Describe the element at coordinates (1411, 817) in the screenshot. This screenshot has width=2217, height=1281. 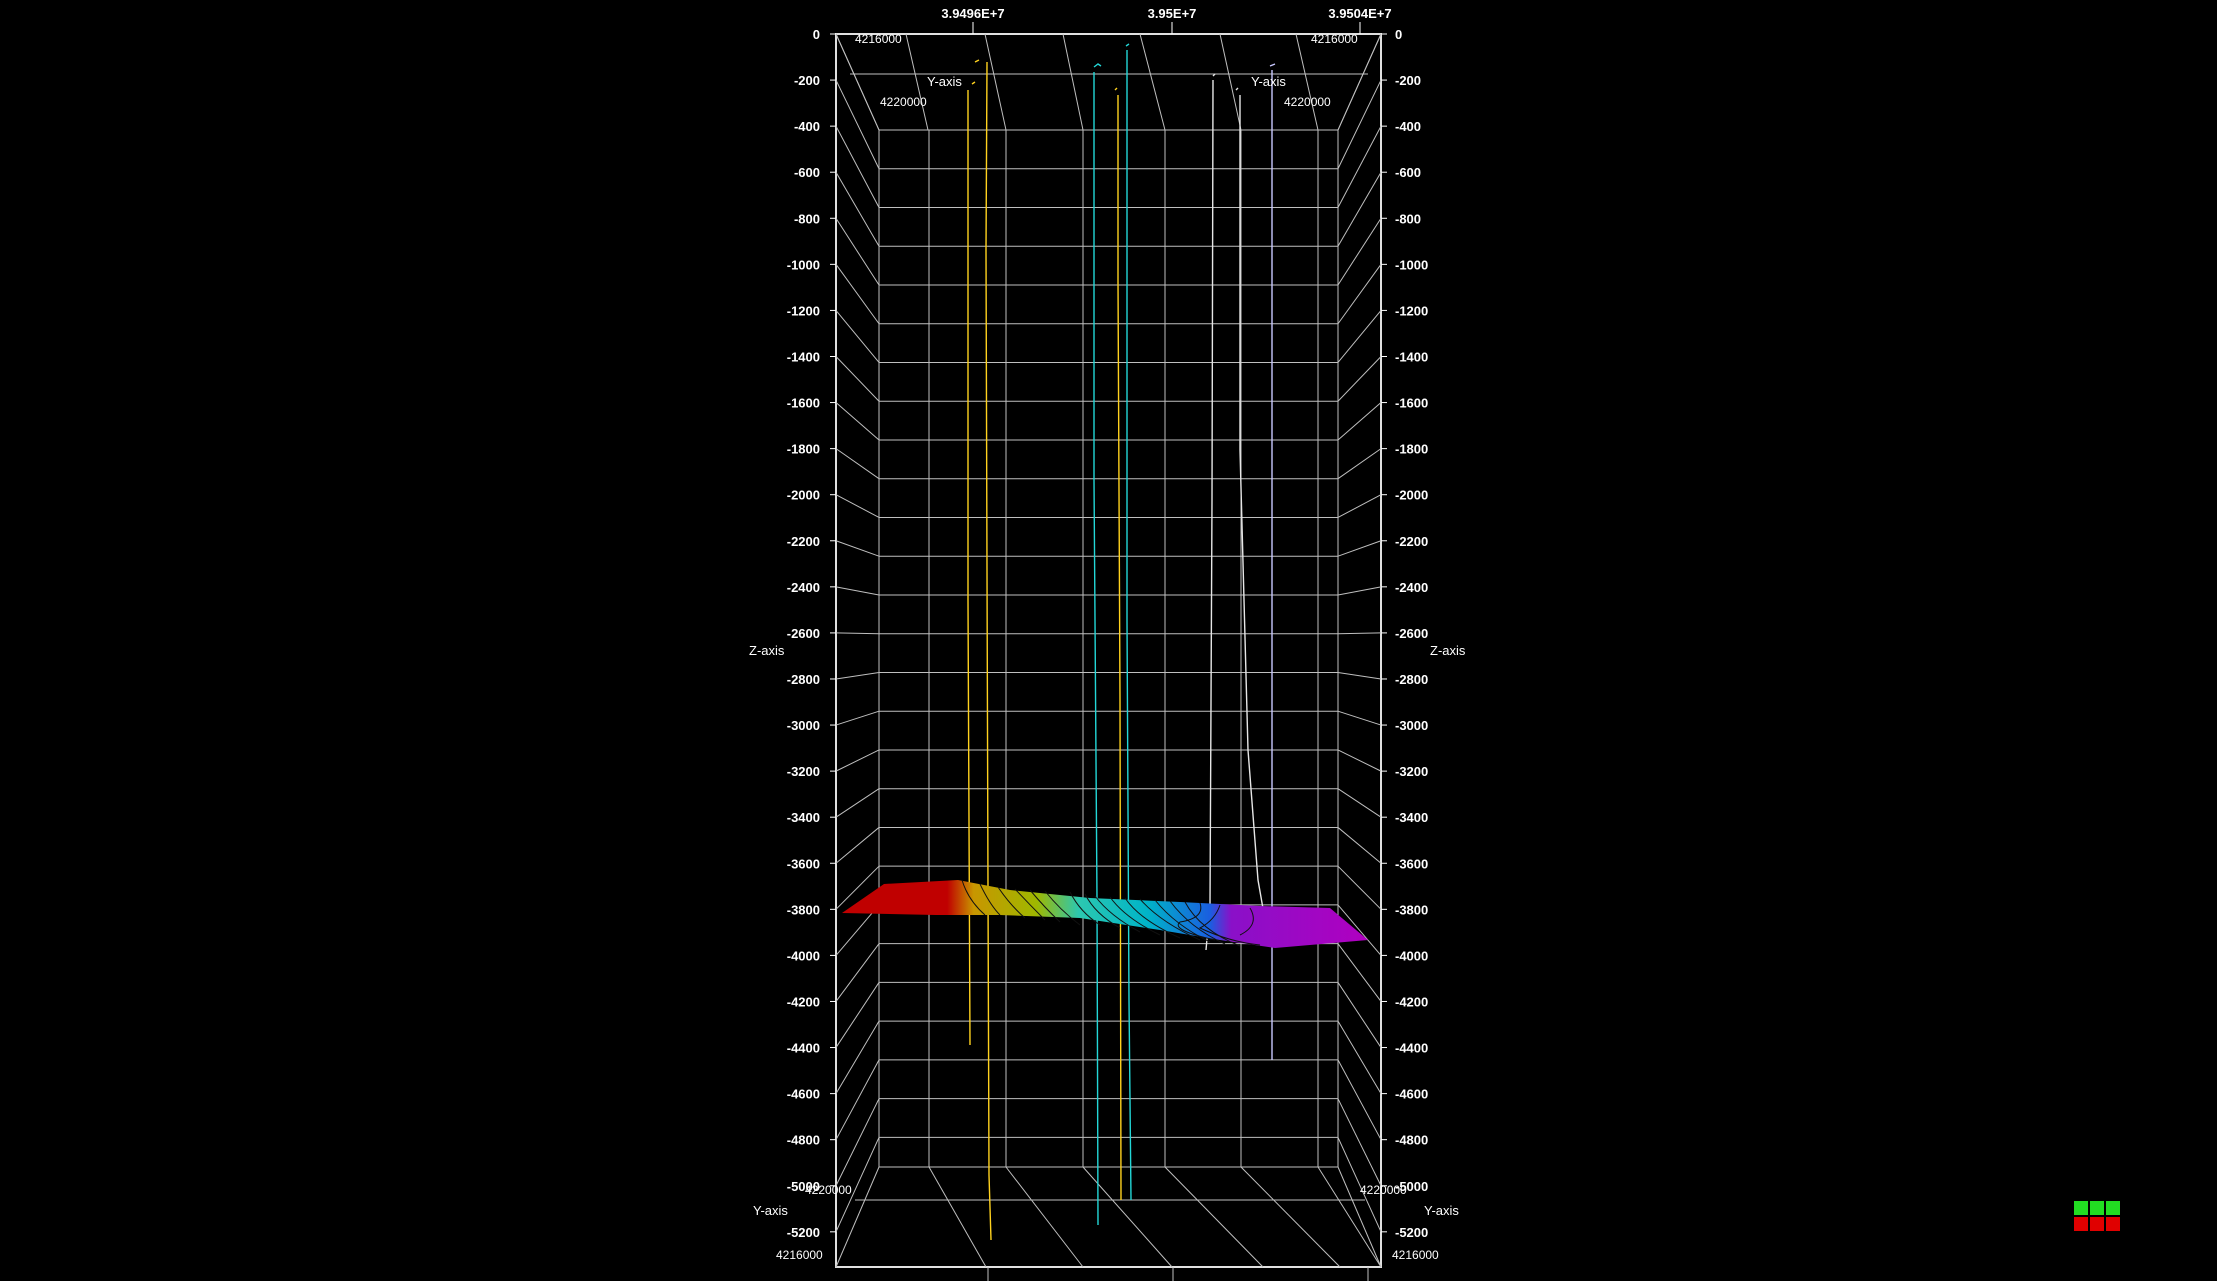
I see `z-tick-label: -3400` at that location.